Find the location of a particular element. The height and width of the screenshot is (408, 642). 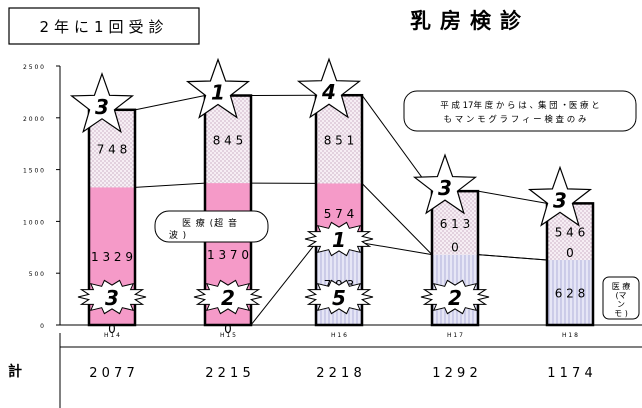

burst-marker-label: 5 is located at coordinates (339, 298).